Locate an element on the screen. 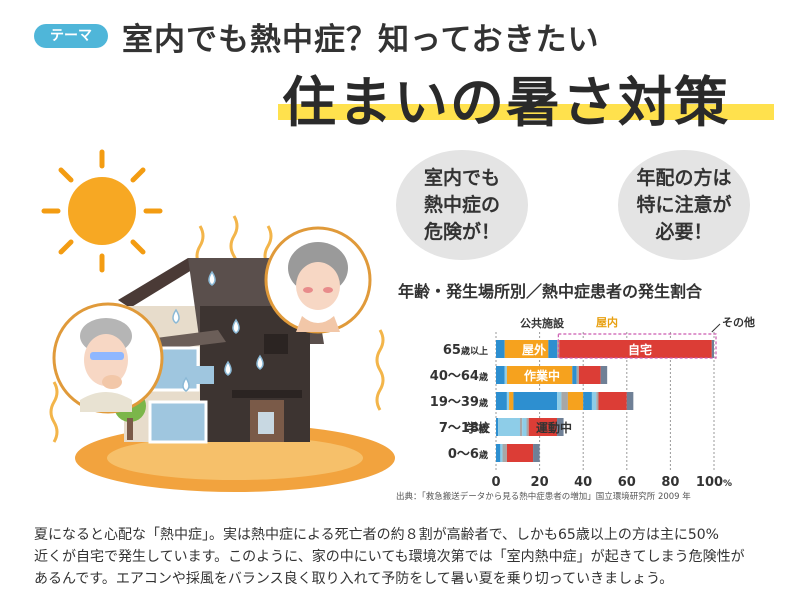  elderly-woman-icon is located at coordinates (318, 280).